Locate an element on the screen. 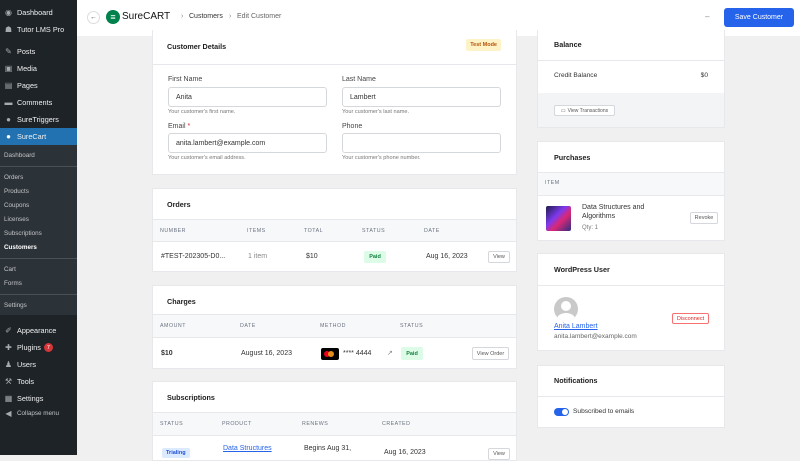 The height and width of the screenshot is (461, 800). menu-dashboard: ◉ Dashboard is located at coordinates (38, 12).